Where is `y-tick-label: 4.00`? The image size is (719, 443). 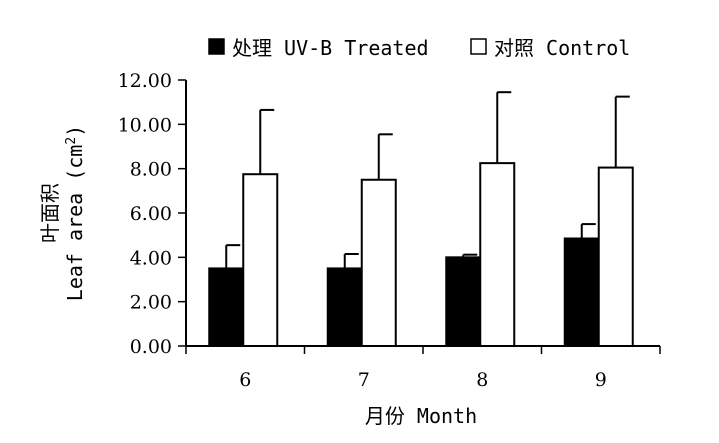
y-tick-label: 4.00 is located at coordinates (151, 258).